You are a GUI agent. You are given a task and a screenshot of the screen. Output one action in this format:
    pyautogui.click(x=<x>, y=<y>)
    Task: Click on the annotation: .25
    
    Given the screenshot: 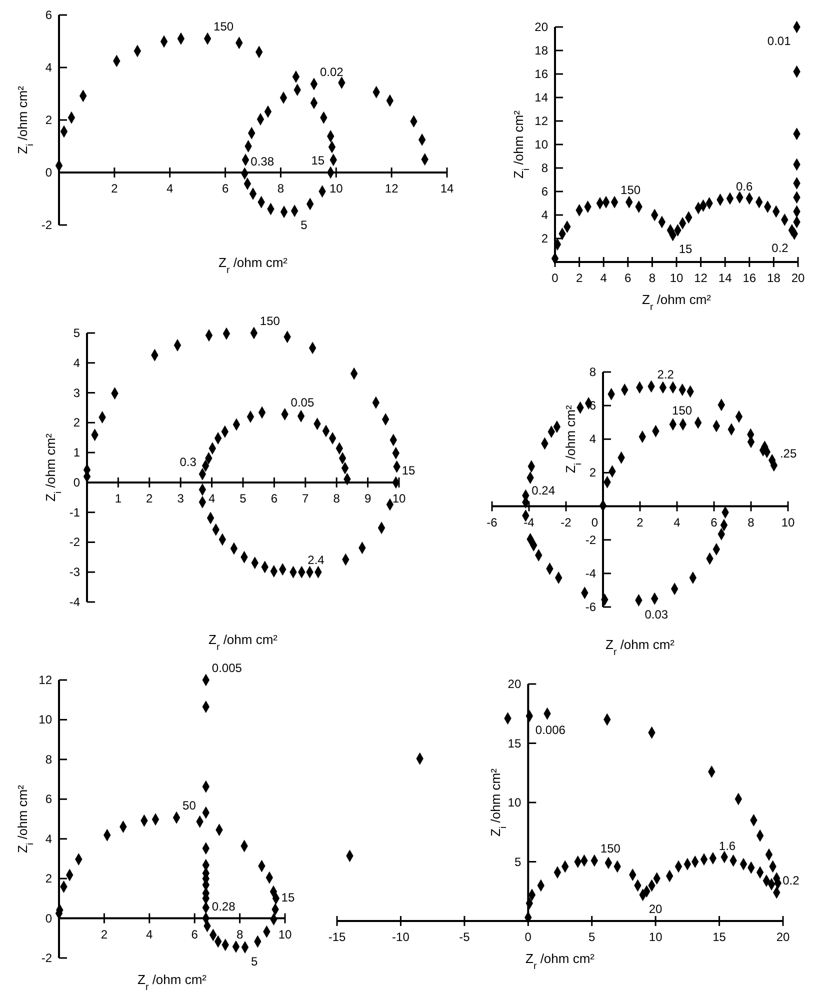 What is the action you would take?
    pyautogui.click(x=788, y=453)
    